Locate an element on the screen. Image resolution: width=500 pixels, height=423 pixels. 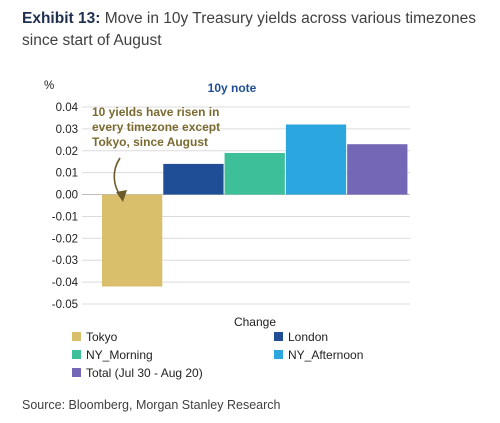
bar-ny-afternoon is located at coordinates (316, 159).